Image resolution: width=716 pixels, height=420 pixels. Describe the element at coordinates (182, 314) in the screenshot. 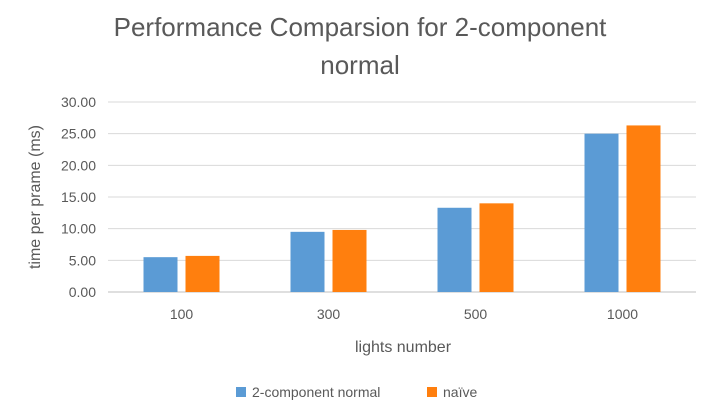

I see `x-tick-label: 100` at that location.